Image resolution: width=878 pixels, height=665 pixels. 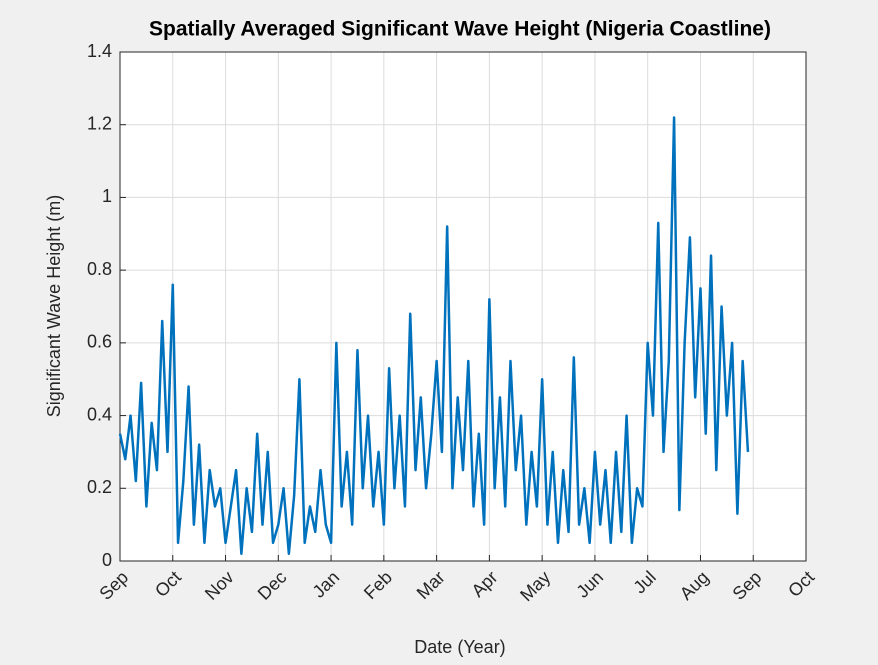 What do you see at coordinates (589, 584) in the screenshot?
I see `x-tick-label: Jun` at bounding box center [589, 584].